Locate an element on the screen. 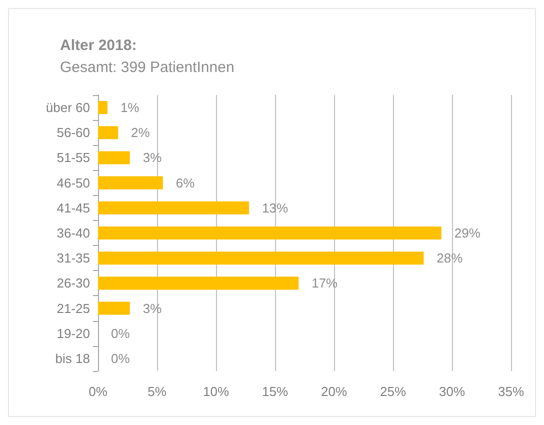  y-tick-label: 36-40 is located at coordinates (73, 233).